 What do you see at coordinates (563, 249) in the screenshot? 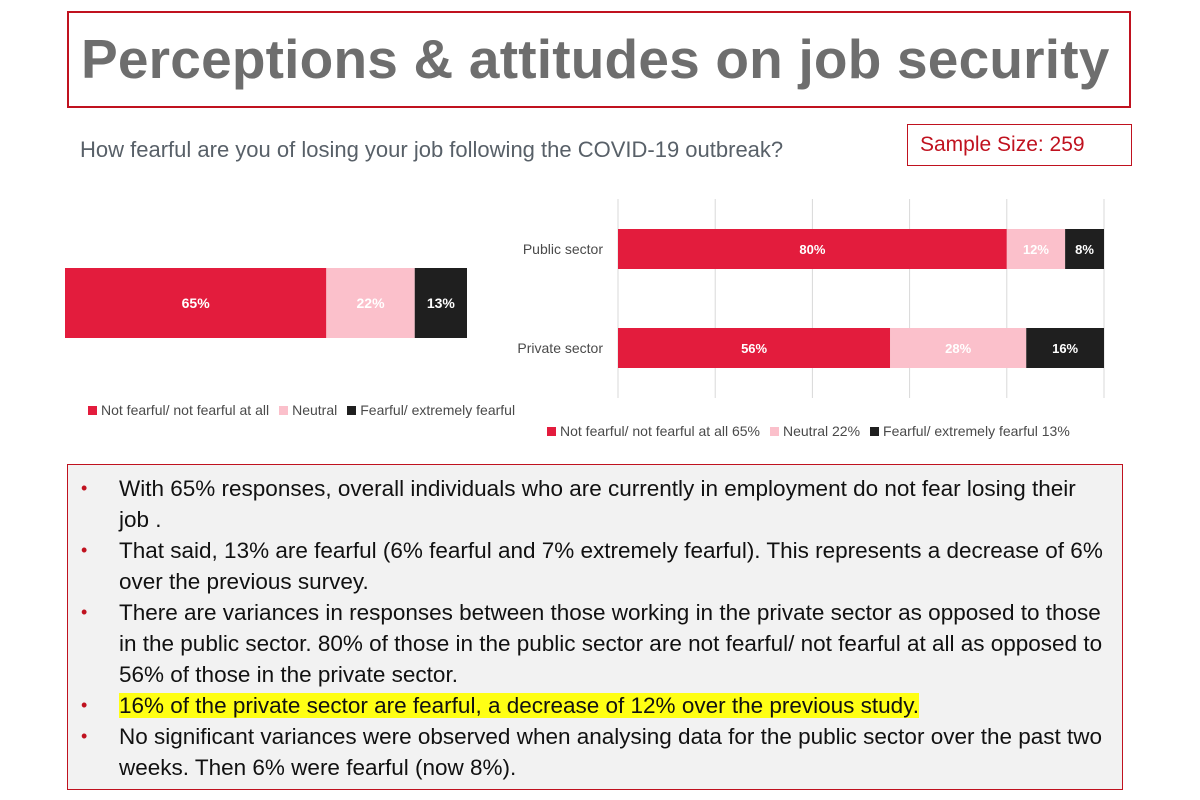
I see `sector-category-label: Public sector` at bounding box center [563, 249].